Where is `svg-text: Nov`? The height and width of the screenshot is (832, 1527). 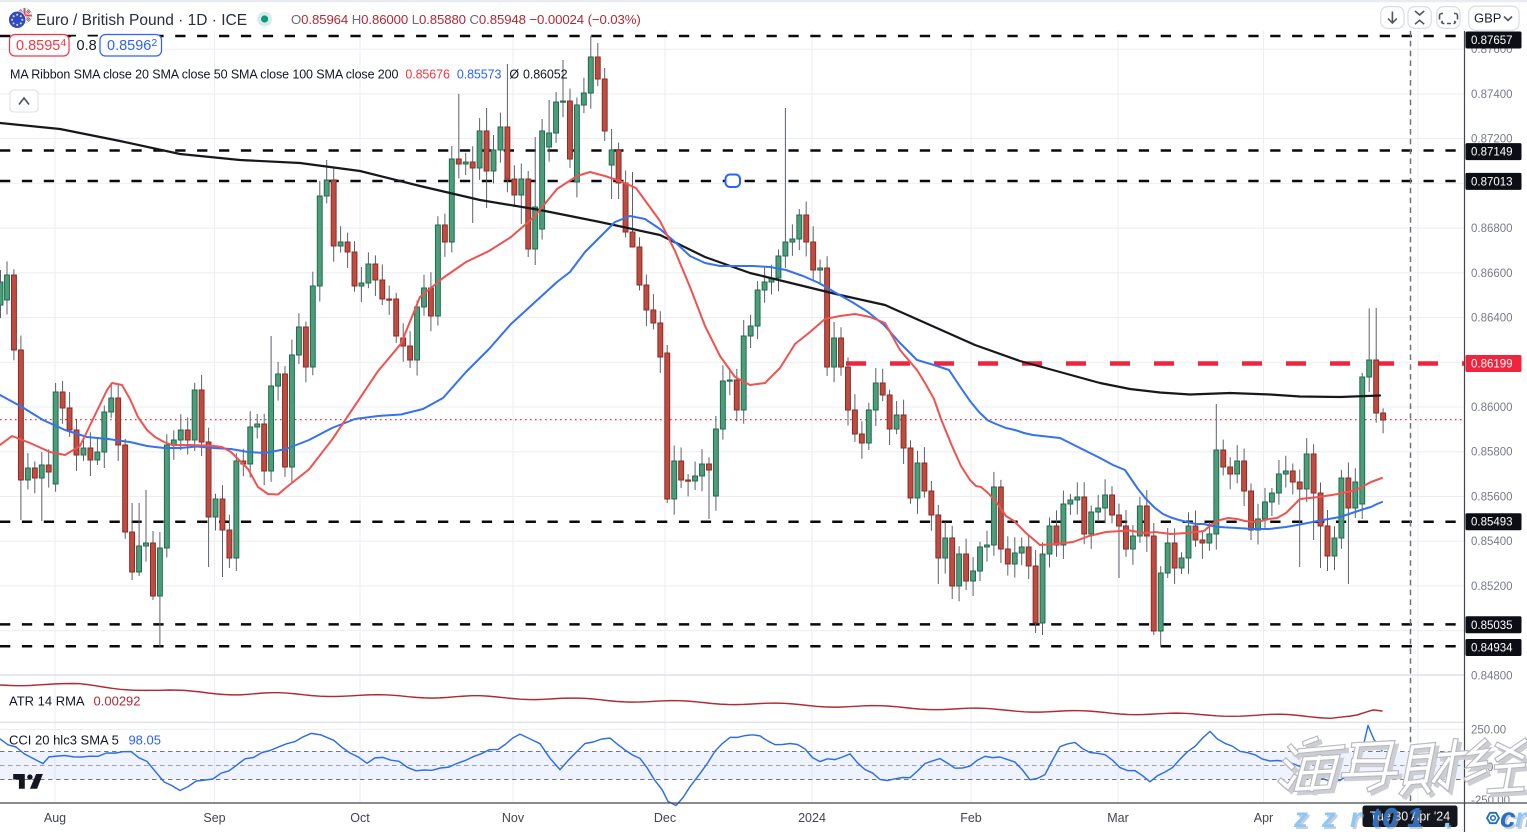 svg-text: Nov is located at coordinates (513, 818).